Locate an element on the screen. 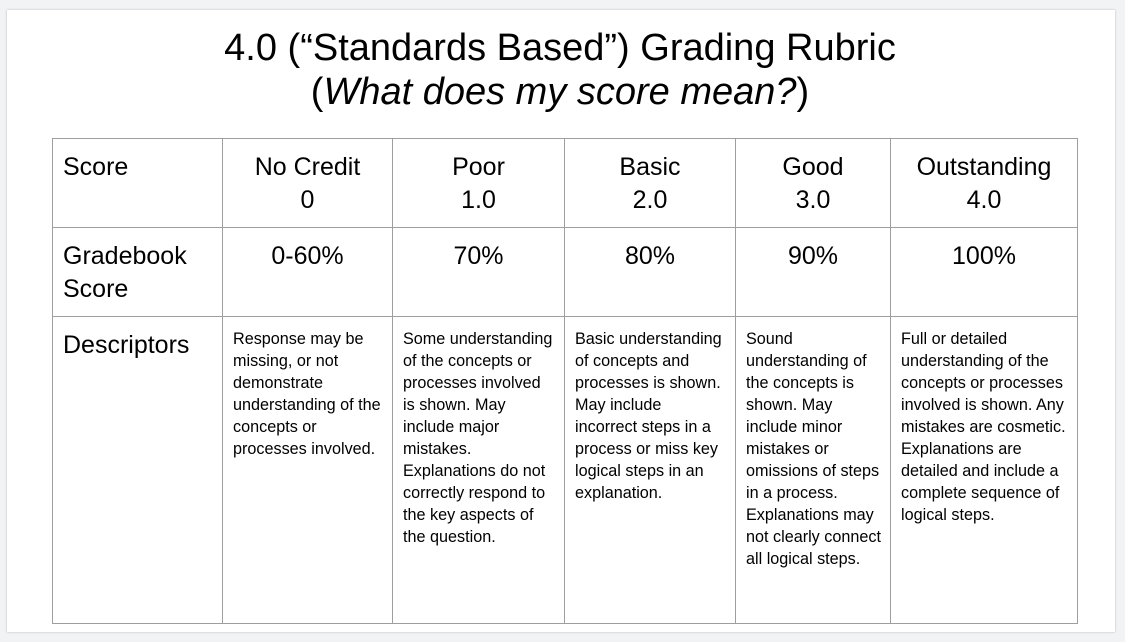 The width and height of the screenshot is (1125, 642). title-line-1: 4.0 (“Standards Based”) Grading Rubric is located at coordinates (560, 48).